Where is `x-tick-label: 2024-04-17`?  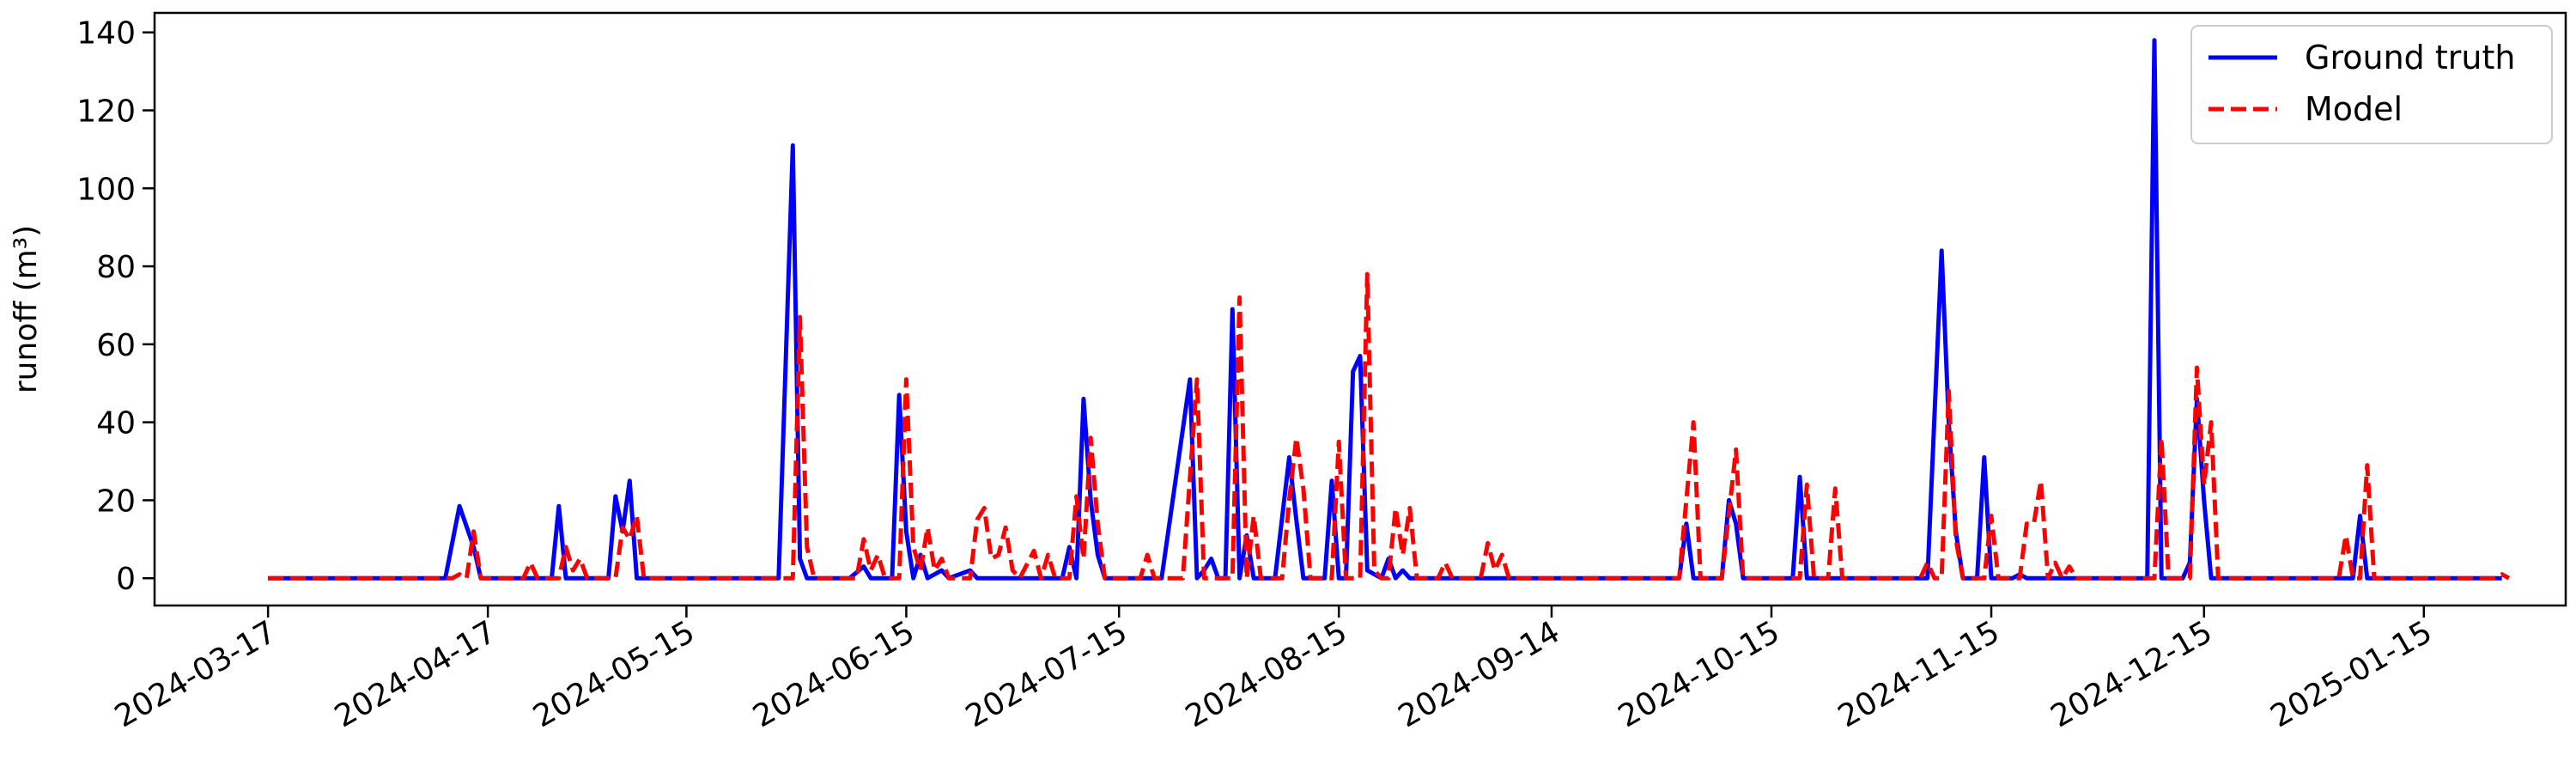
x-tick-label: 2024-04-17 is located at coordinates (415, 674).